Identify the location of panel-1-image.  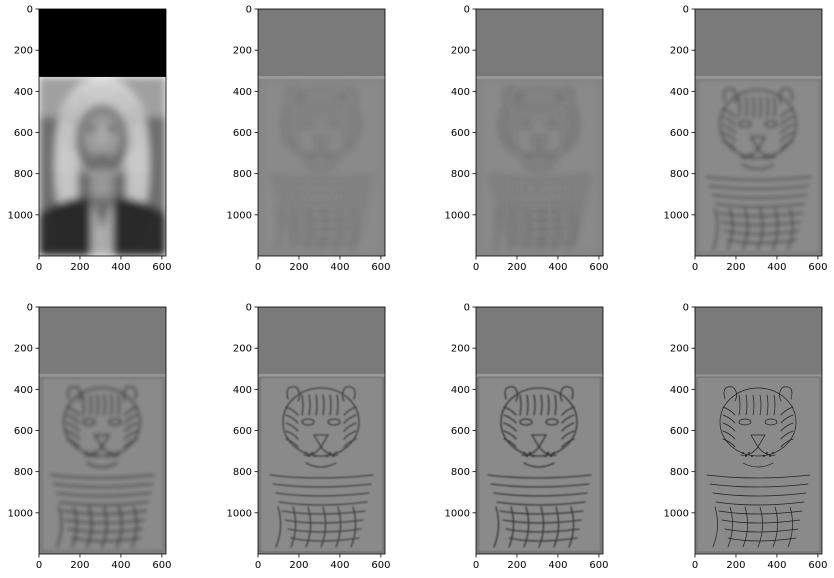
(102, 132).